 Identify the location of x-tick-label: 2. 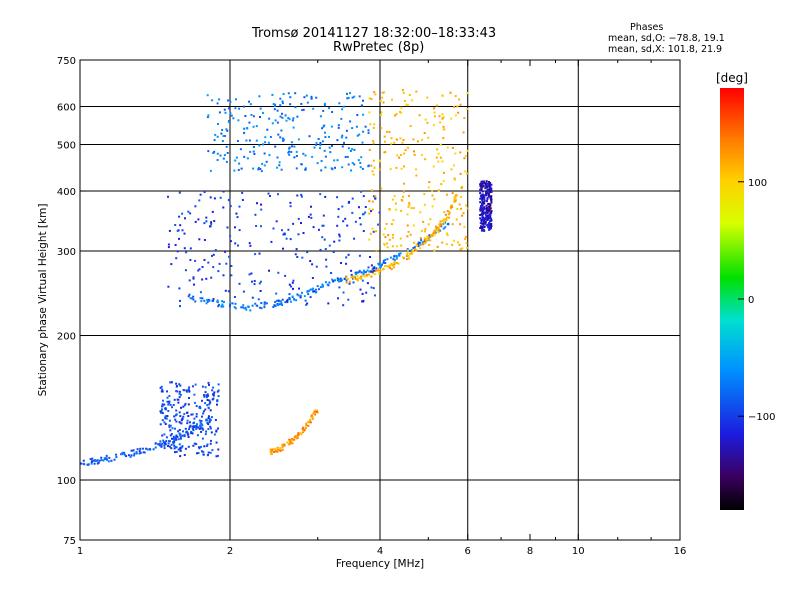
(230, 551).